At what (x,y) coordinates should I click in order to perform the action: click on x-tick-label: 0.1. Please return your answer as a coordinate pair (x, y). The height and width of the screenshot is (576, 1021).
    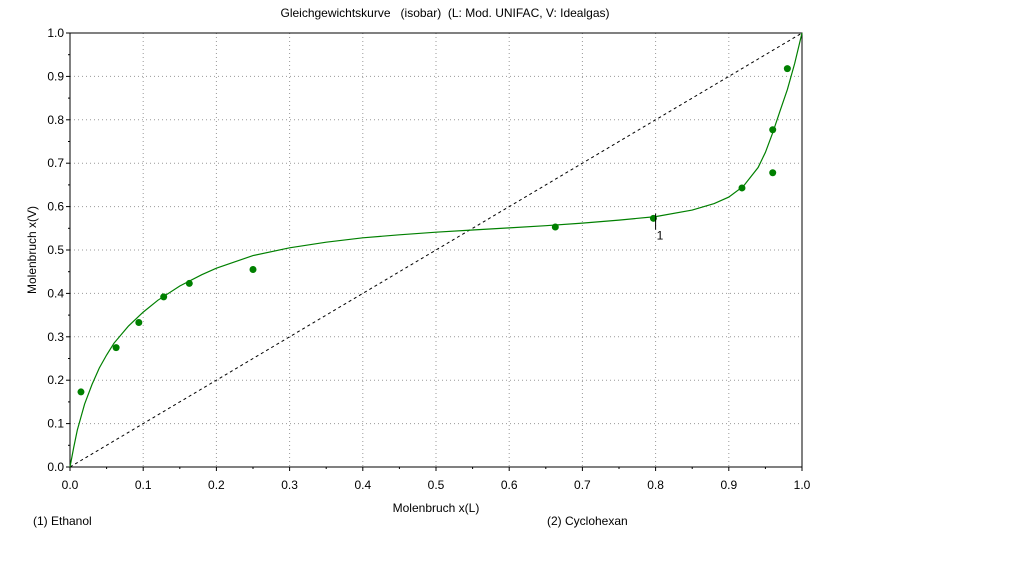
    Looking at the image, I should click on (143, 485).